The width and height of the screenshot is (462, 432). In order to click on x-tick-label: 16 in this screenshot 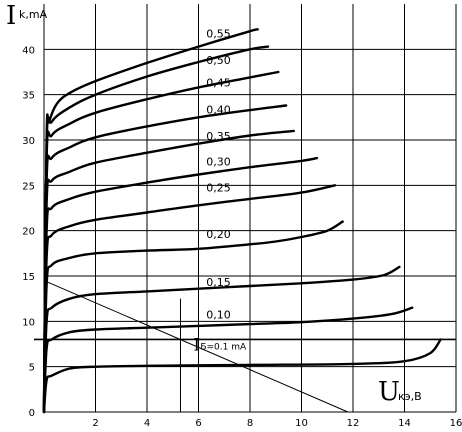, I will do `click(456, 423)`.